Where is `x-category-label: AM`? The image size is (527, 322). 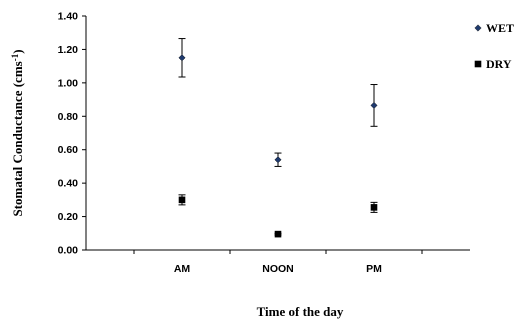 x-category-label: AM is located at coordinates (182, 269).